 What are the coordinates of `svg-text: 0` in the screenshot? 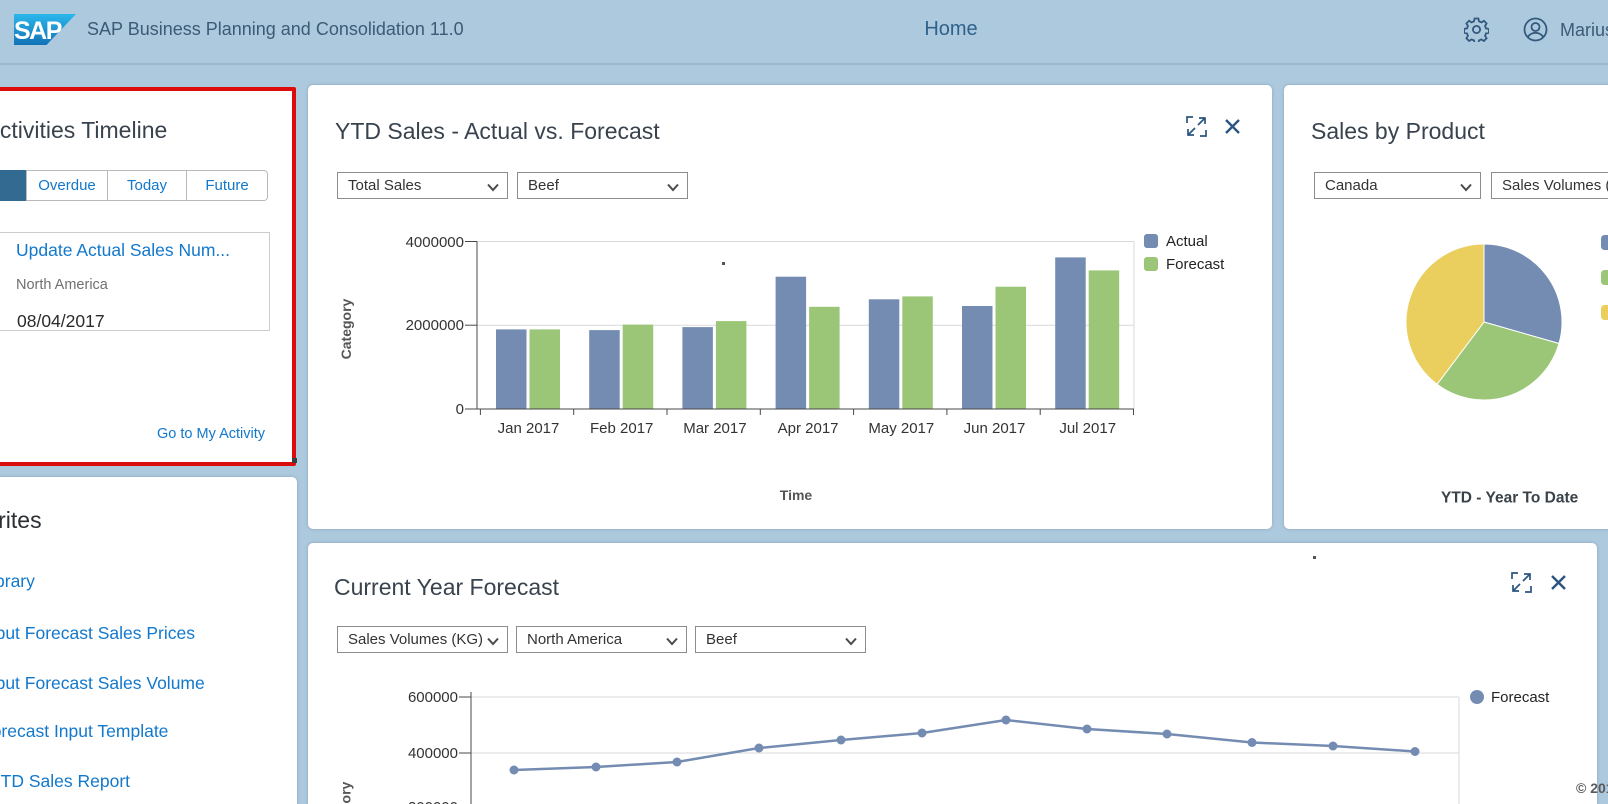 It's located at (460, 409).